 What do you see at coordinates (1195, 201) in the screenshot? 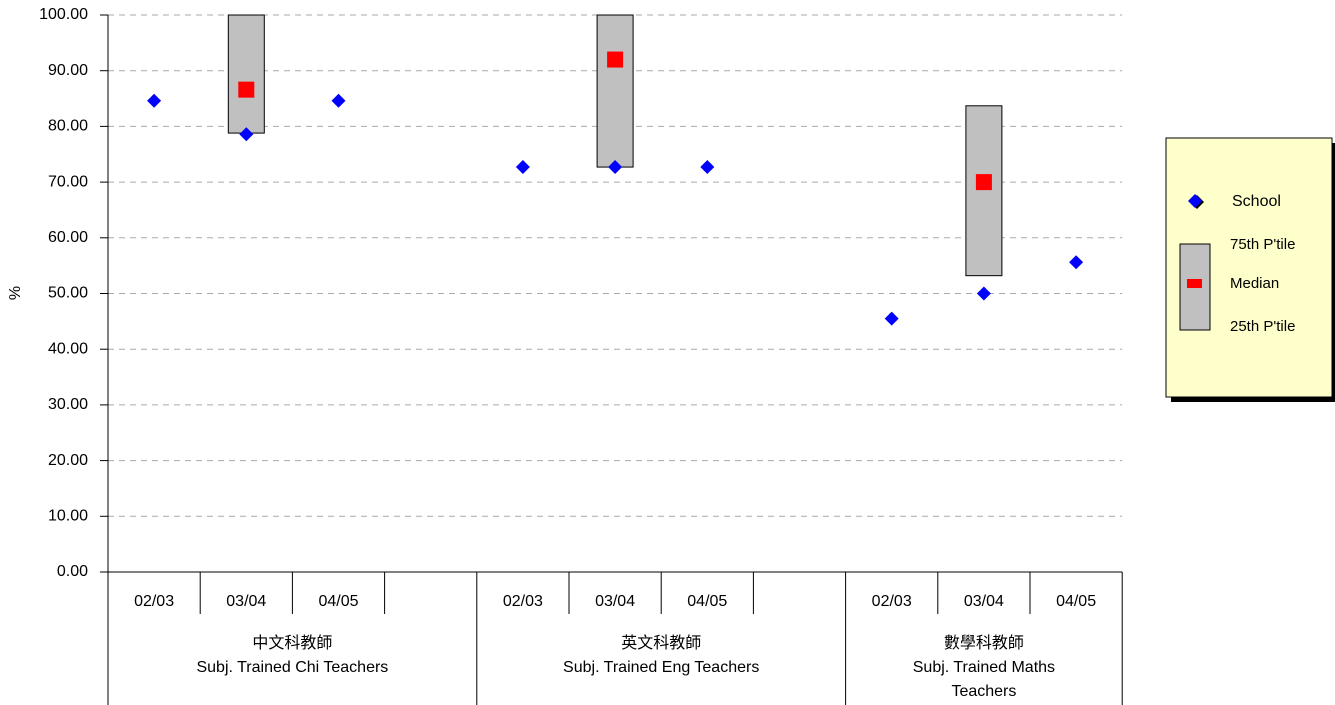
I see `legend-marker` at bounding box center [1195, 201].